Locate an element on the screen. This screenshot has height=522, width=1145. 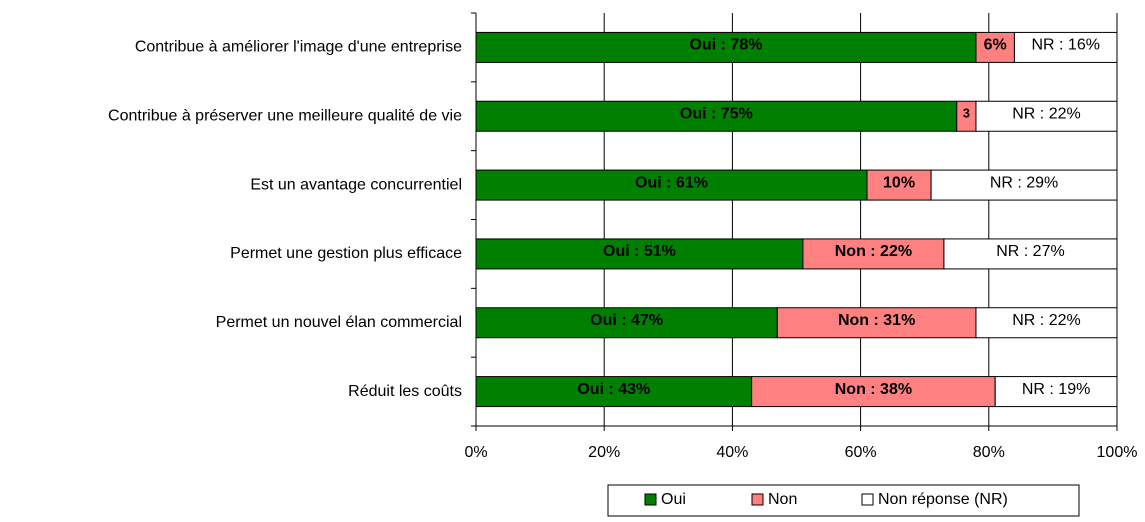
data-label: NR : 27% is located at coordinates (1030, 251).